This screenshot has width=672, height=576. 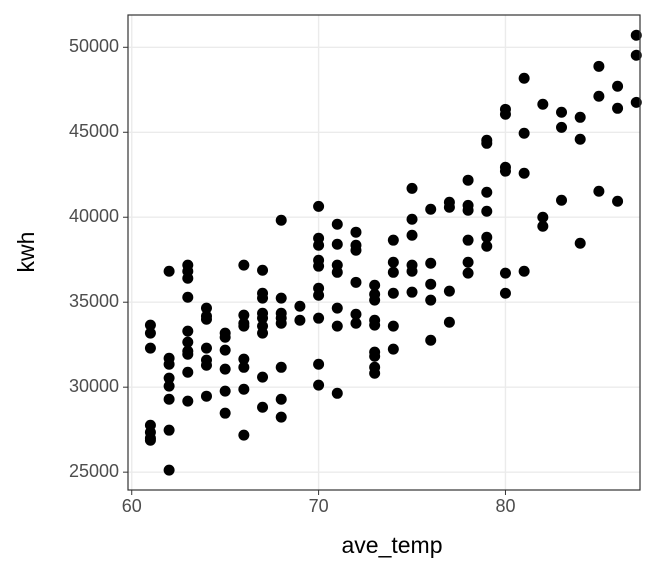 I want to click on y-axis-title: kwh, so click(x=26, y=252).